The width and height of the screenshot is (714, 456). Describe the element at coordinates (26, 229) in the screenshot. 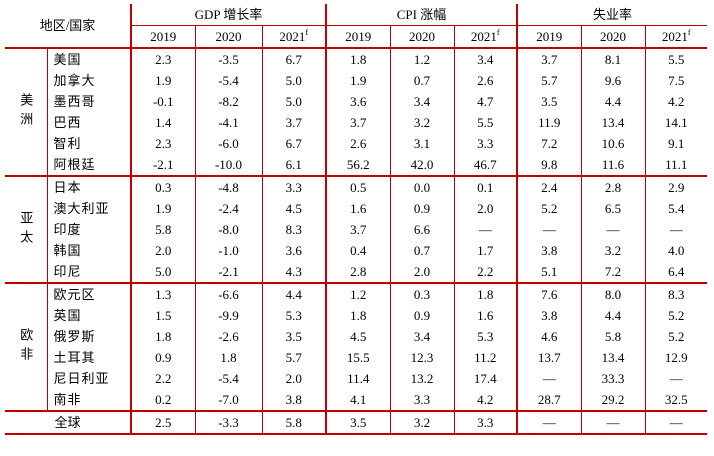

I see `region-label: 亚太` at that location.